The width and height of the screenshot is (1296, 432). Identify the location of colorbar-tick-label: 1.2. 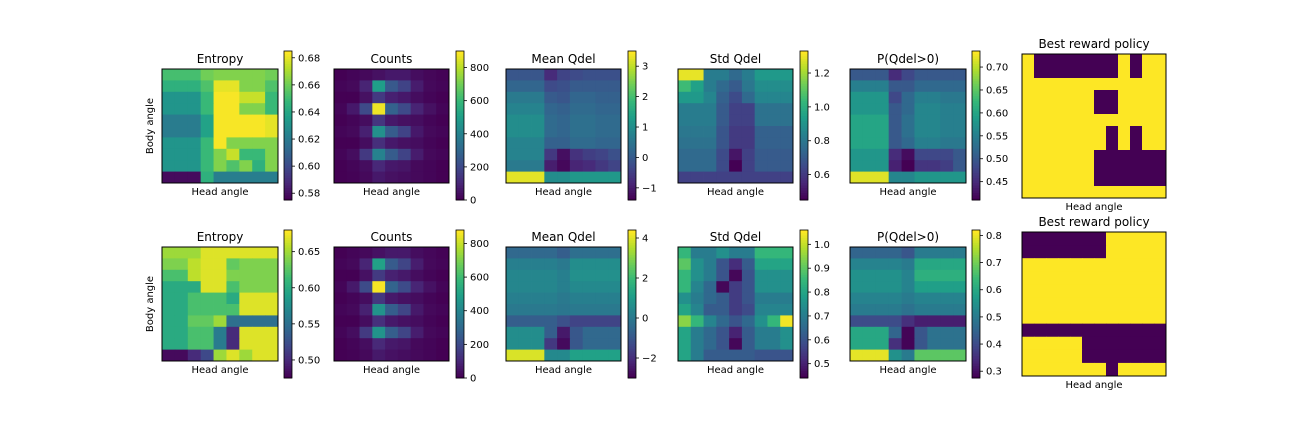
(822, 74).